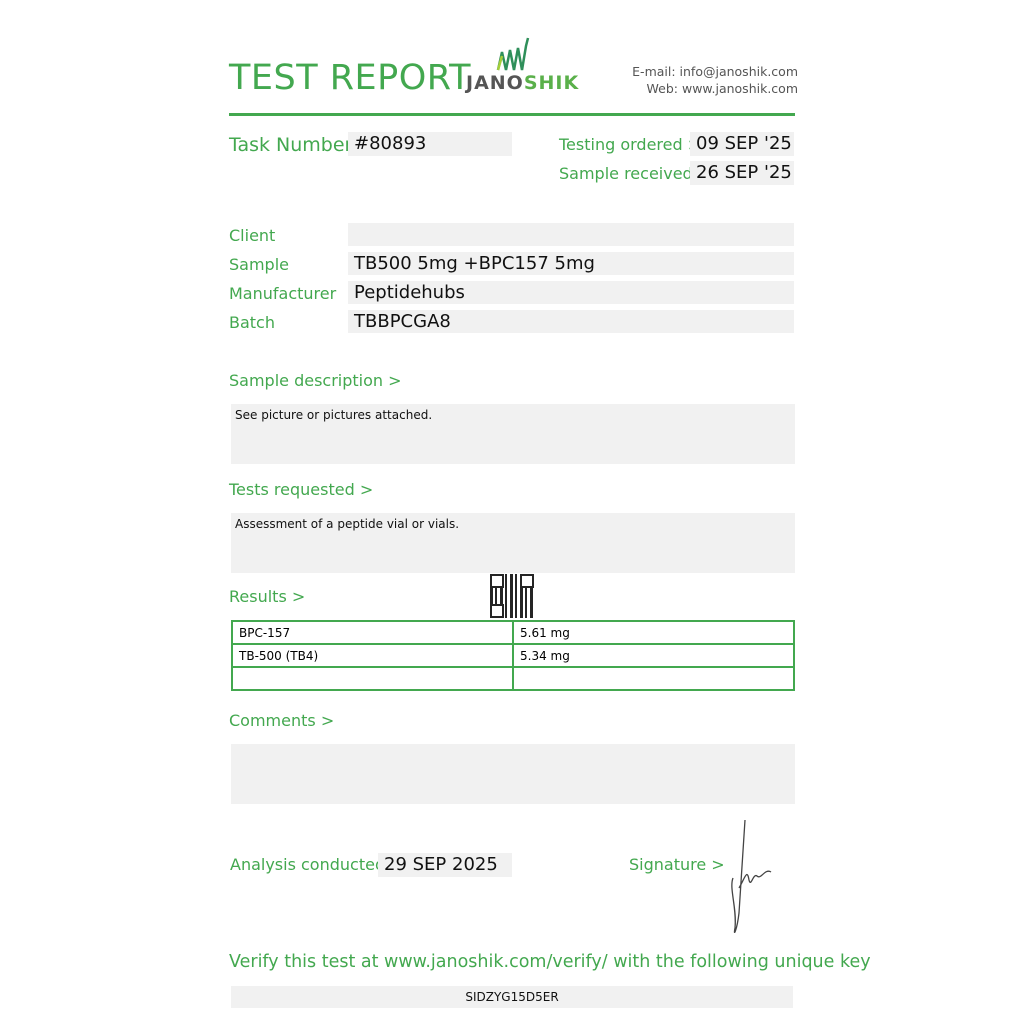 This screenshot has width=1024, height=1024. Describe the element at coordinates (715, 71) in the screenshot. I see `contact-email: E-mail: info@janoshik.com` at that location.